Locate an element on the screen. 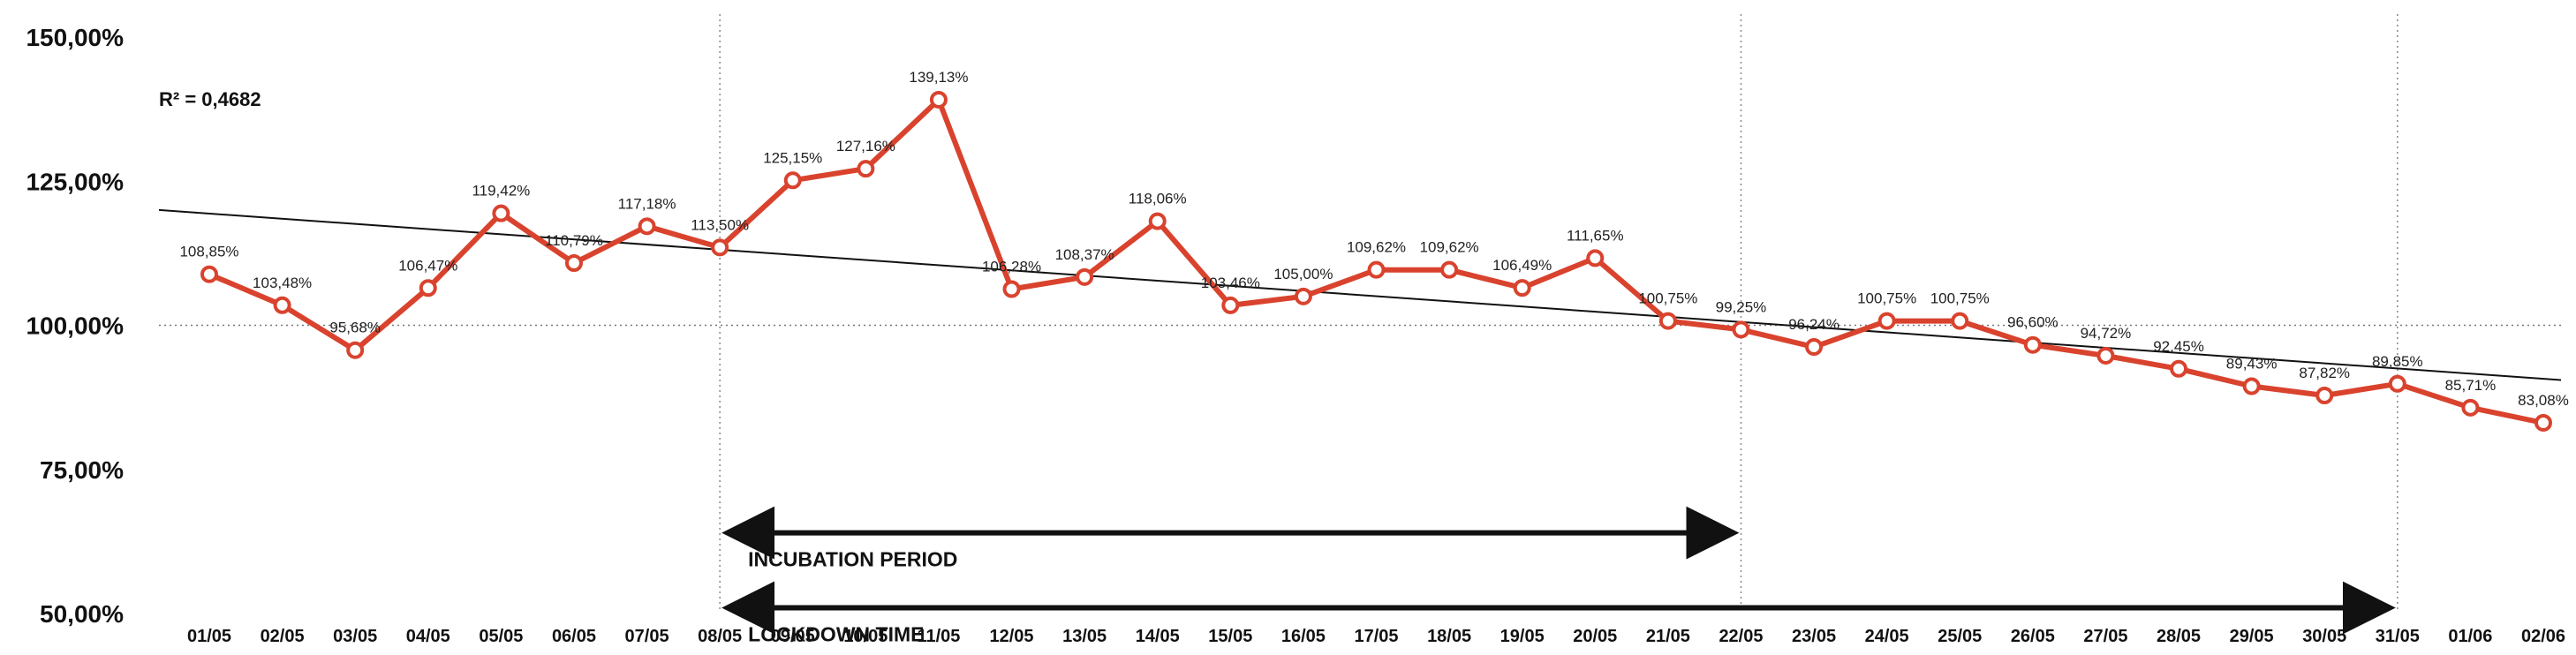 This screenshot has width=2576, height=655. x-tick-label: 14/05 is located at coordinates (1158, 636).